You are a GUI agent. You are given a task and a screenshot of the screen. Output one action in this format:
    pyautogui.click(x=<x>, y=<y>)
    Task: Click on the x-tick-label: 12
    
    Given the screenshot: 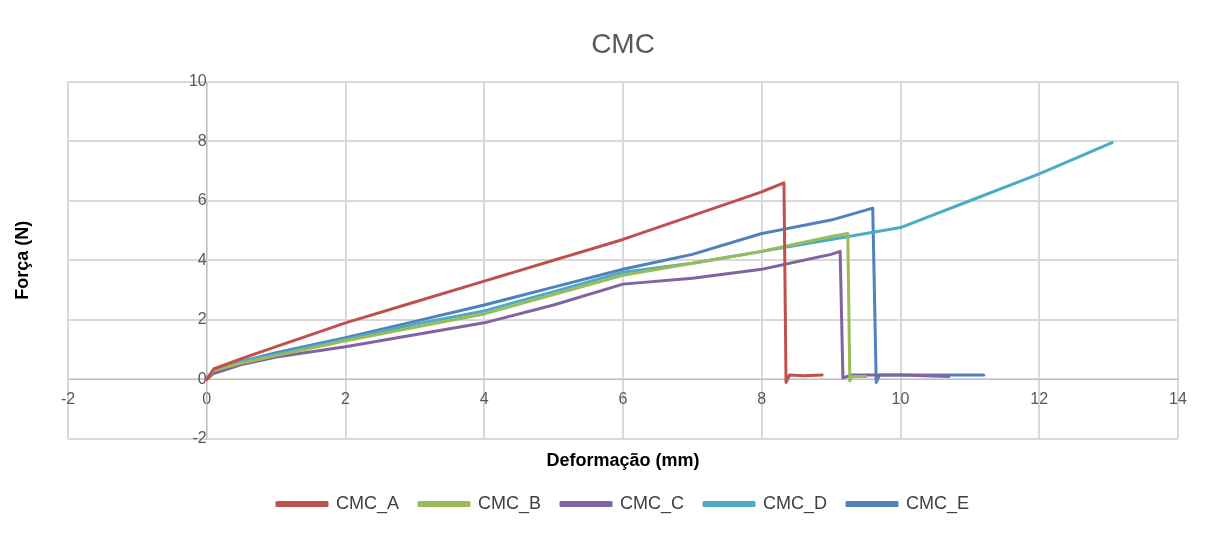 What is the action you would take?
    pyautogui.click(x=1039, y=399)
    